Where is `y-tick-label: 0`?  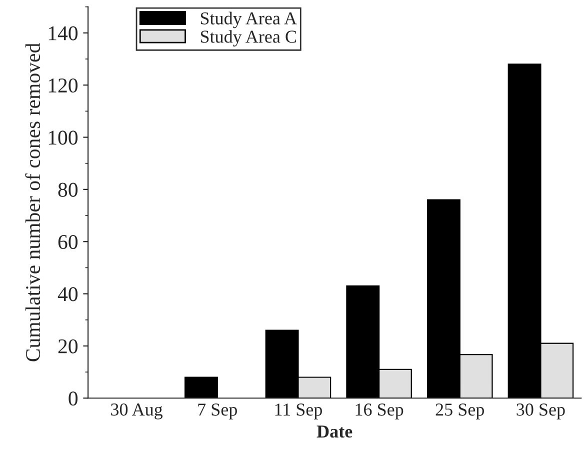 y-tick-label: 0 is located at coordinates (73, 399).